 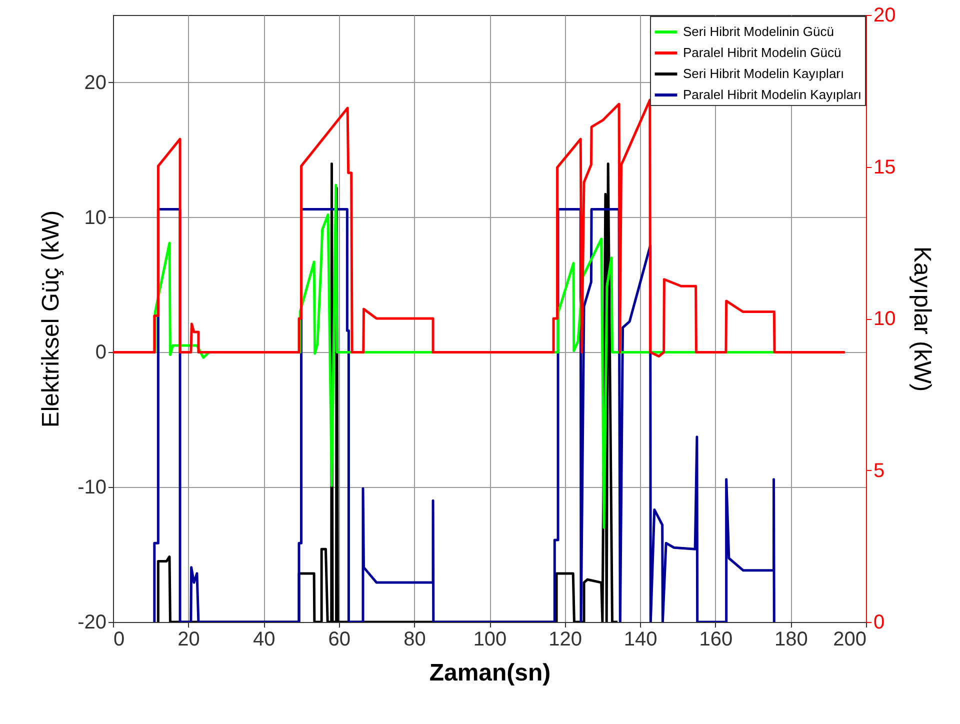 I want to click on y-tick-label: 0, so click(x=100, y=353).